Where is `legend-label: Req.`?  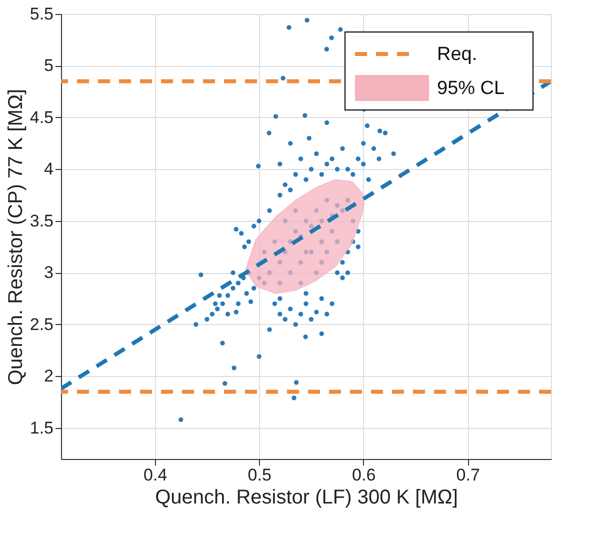 legend-label: Req. is located at coordinates (457, 54).